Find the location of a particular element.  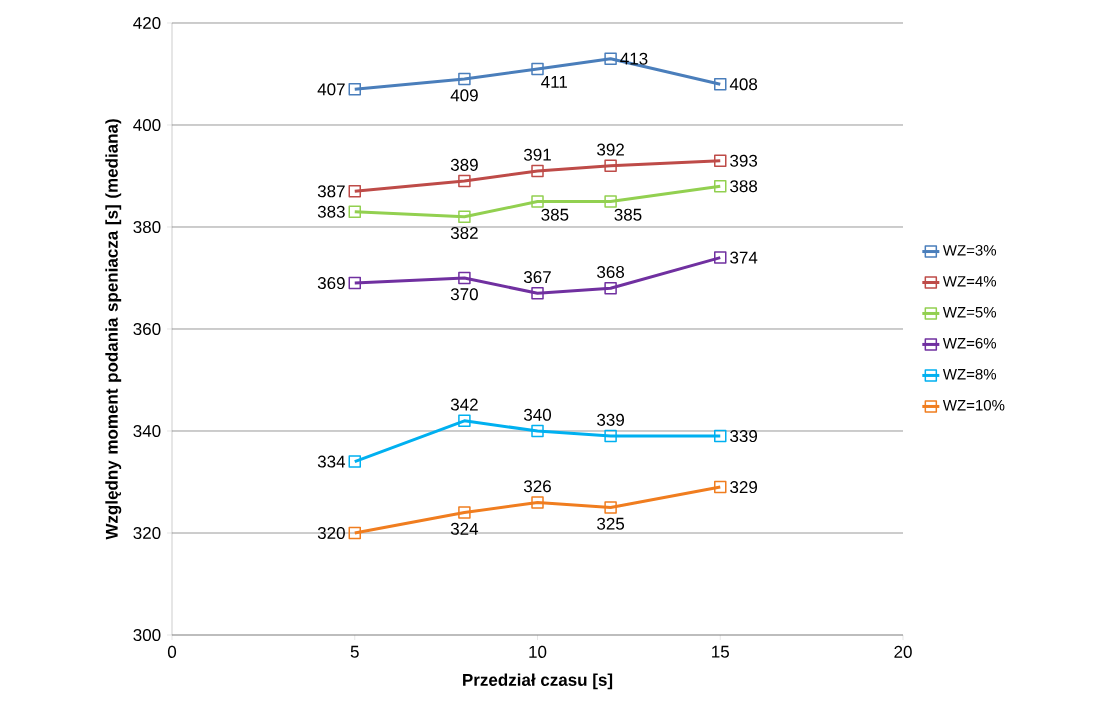

data-label: 324 is located at coordinates (464, 528).